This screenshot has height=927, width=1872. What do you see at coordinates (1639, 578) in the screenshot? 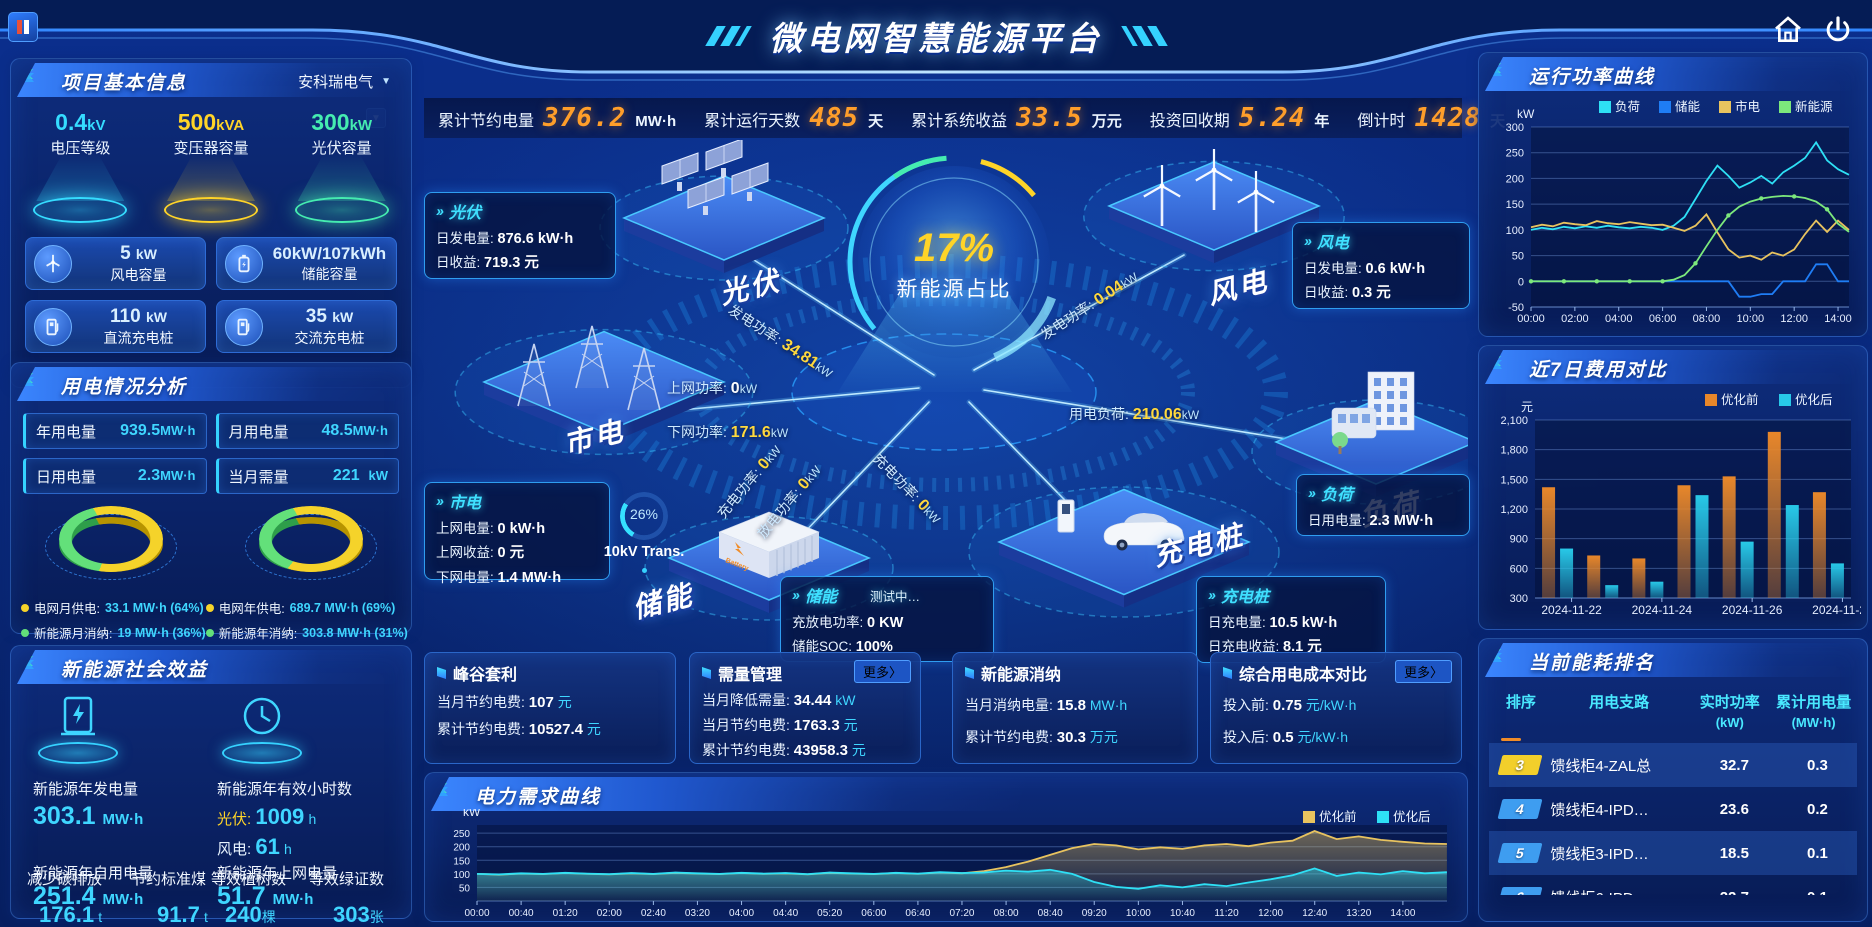
I see `bar-优化前-2024-11-24` at bounding box center [1639, 578].